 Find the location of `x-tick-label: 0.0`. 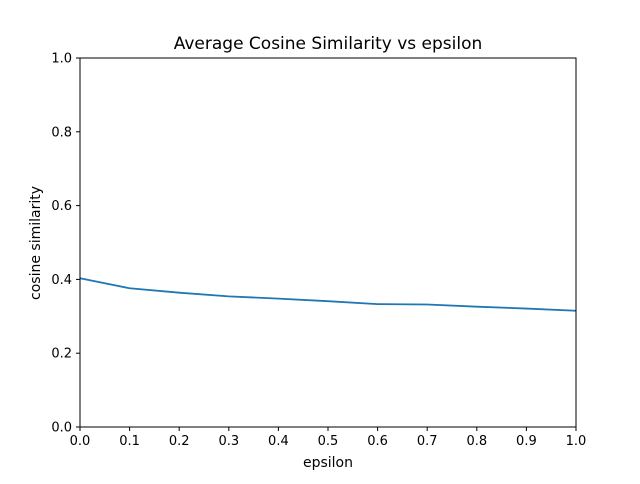

x-tick-label: 0.0 is located at coordinates (80, 441).